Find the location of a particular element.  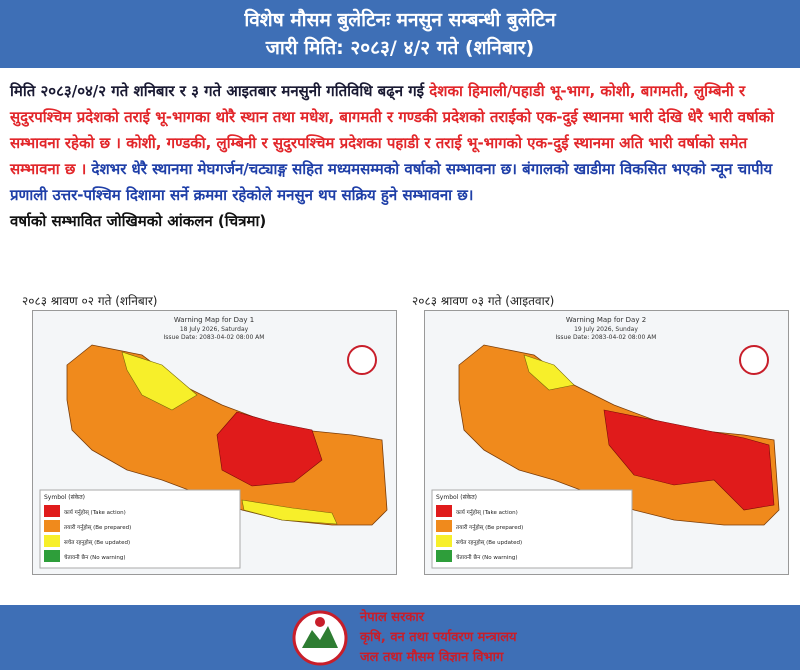

map-date: 18 July 2026, Saturday is located at coordinates (214, 329).